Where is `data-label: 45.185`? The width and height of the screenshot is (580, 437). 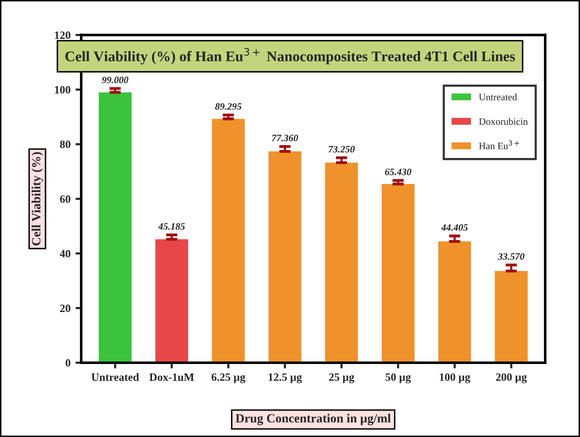
data-label: 45.185 is located at coordinates (171, 226).